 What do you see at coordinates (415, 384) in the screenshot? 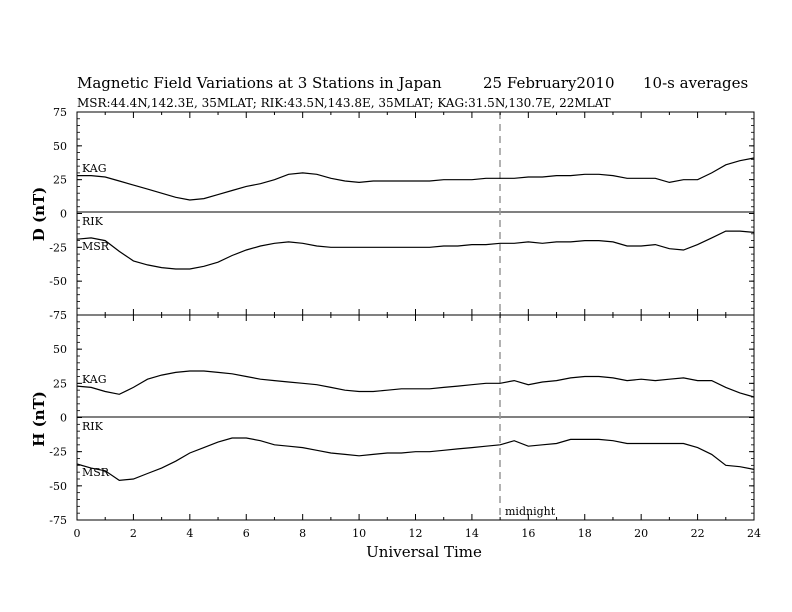
I see `trace-h-kag` at bounding box center [415, 384].